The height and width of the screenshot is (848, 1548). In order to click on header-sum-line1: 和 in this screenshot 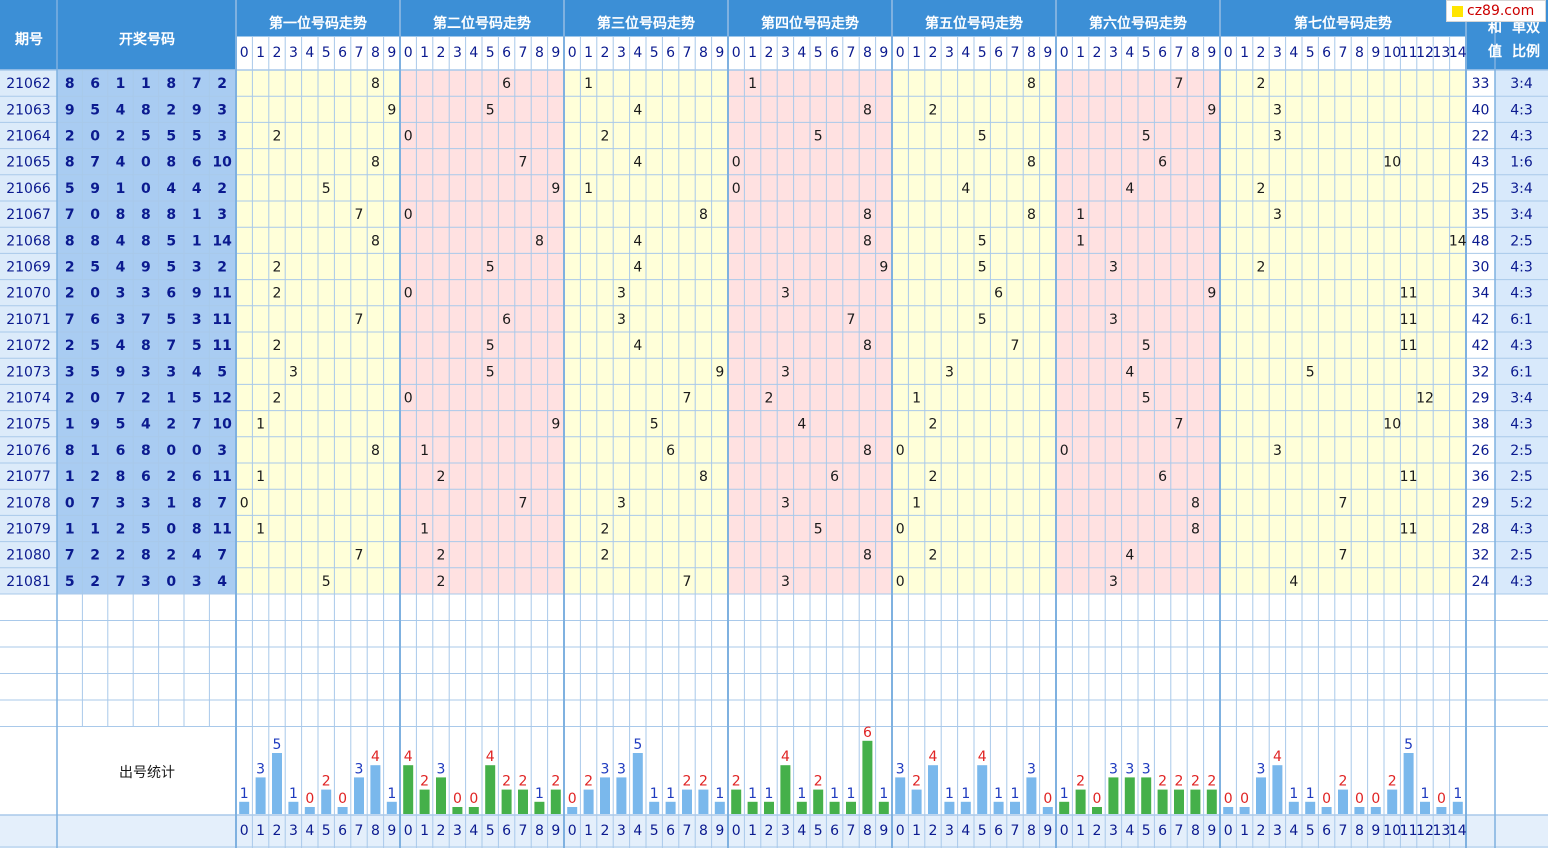, I will do `click(1495, 28)`.